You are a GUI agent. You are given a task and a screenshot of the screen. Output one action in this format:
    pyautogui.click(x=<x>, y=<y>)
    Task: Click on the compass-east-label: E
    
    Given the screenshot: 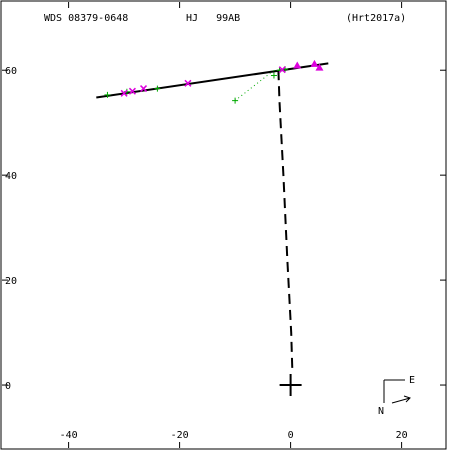 What is the action you would take?
    pyautogui.click(x=412, y=380)
    